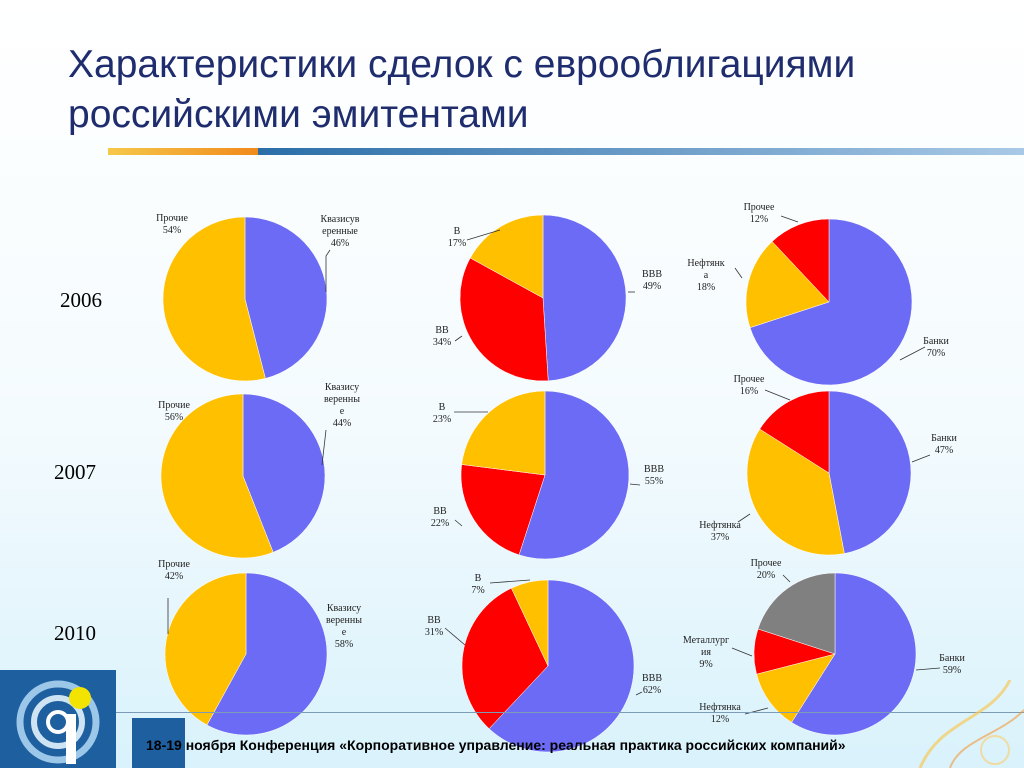  What do you see at coordinates (705, 275) in the screenshot?
I see `pie-label-2006-industry-1: Нефтянк а 18%` at bounding box center [705, 275].